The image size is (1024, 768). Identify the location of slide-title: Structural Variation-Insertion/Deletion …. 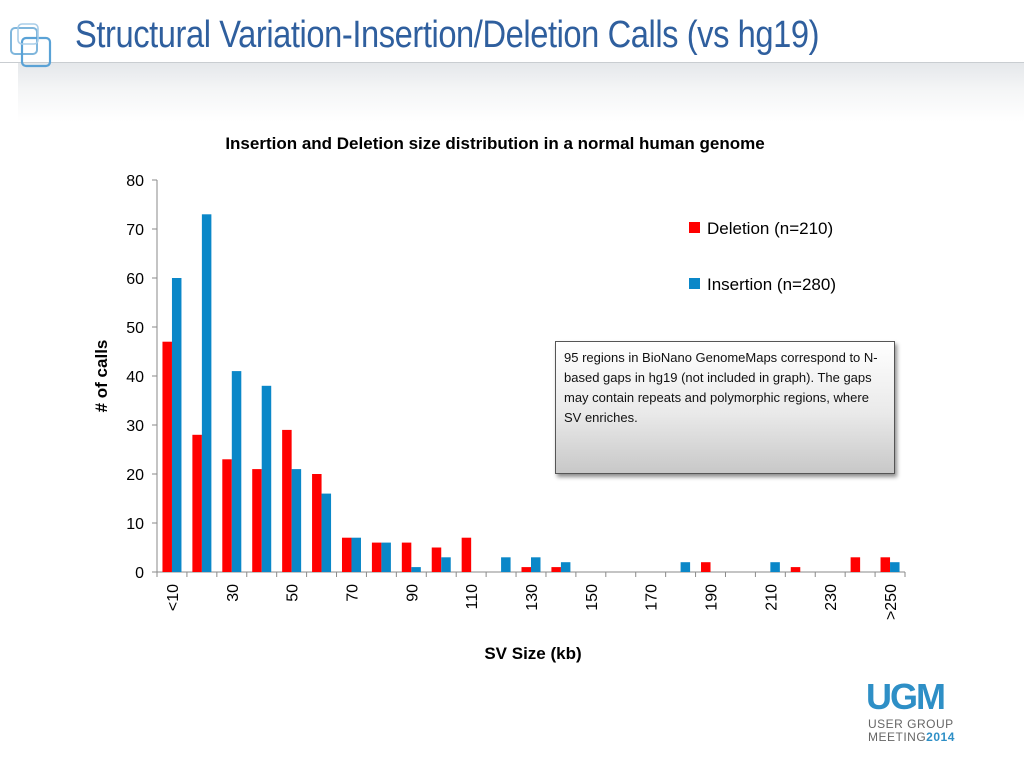
(447, 35).